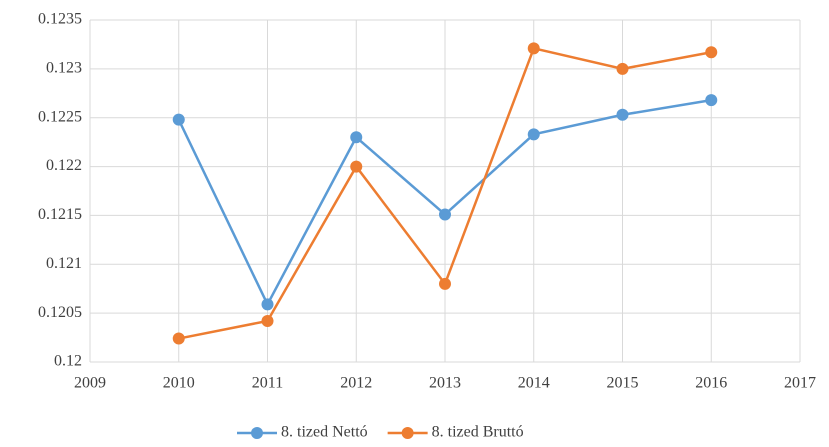  I want to click on x-tick-label: 2015, so click(623, 383).